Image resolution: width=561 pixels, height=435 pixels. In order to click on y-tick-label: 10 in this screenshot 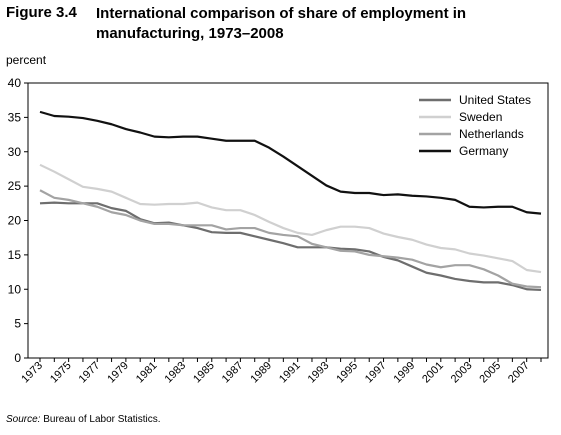, I will do `click(15, 289)`.